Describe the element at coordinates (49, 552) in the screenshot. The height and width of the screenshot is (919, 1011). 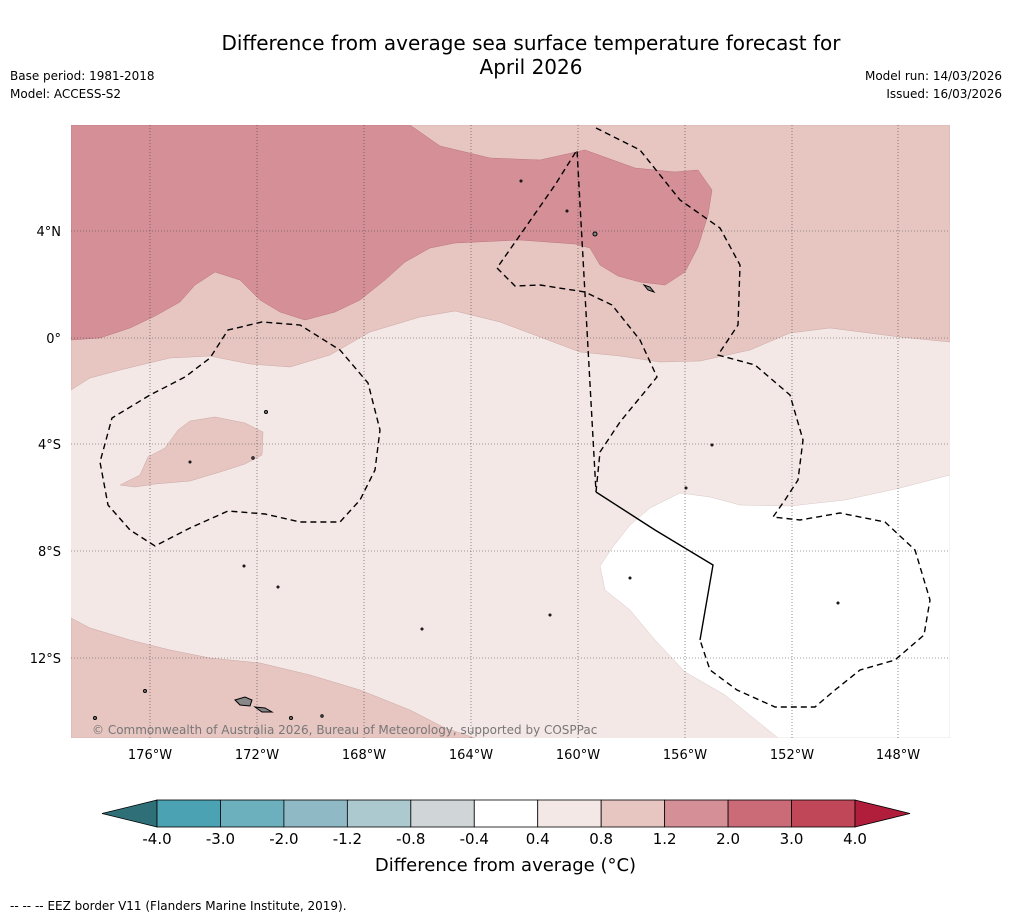
I see `lat-label: 8°S` at that location.